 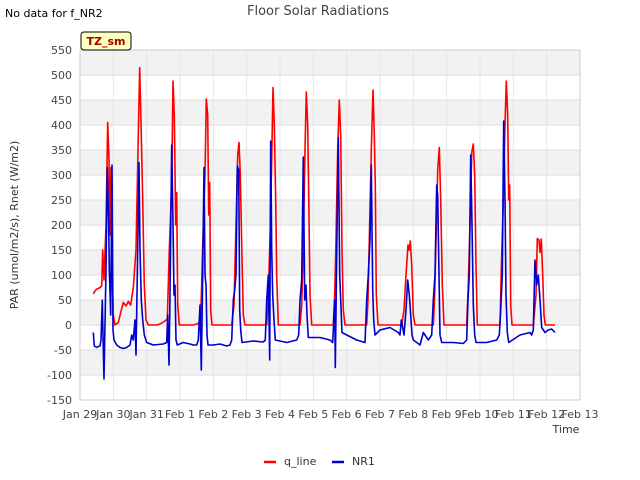 I want to click on tz-badge-label: TZ_sm, so click(x=106, y=41).